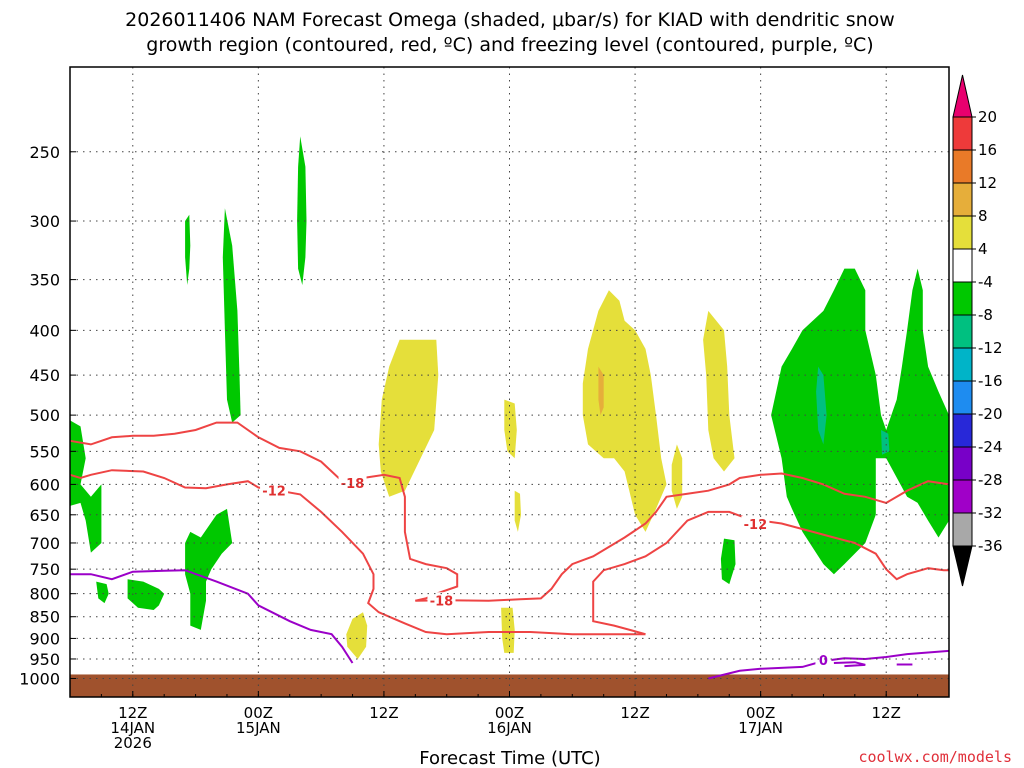 The height and width of the screenshot is (768, 1024). I want to click on x-tick-label-5-2: 17JAN, so click(760, 728).